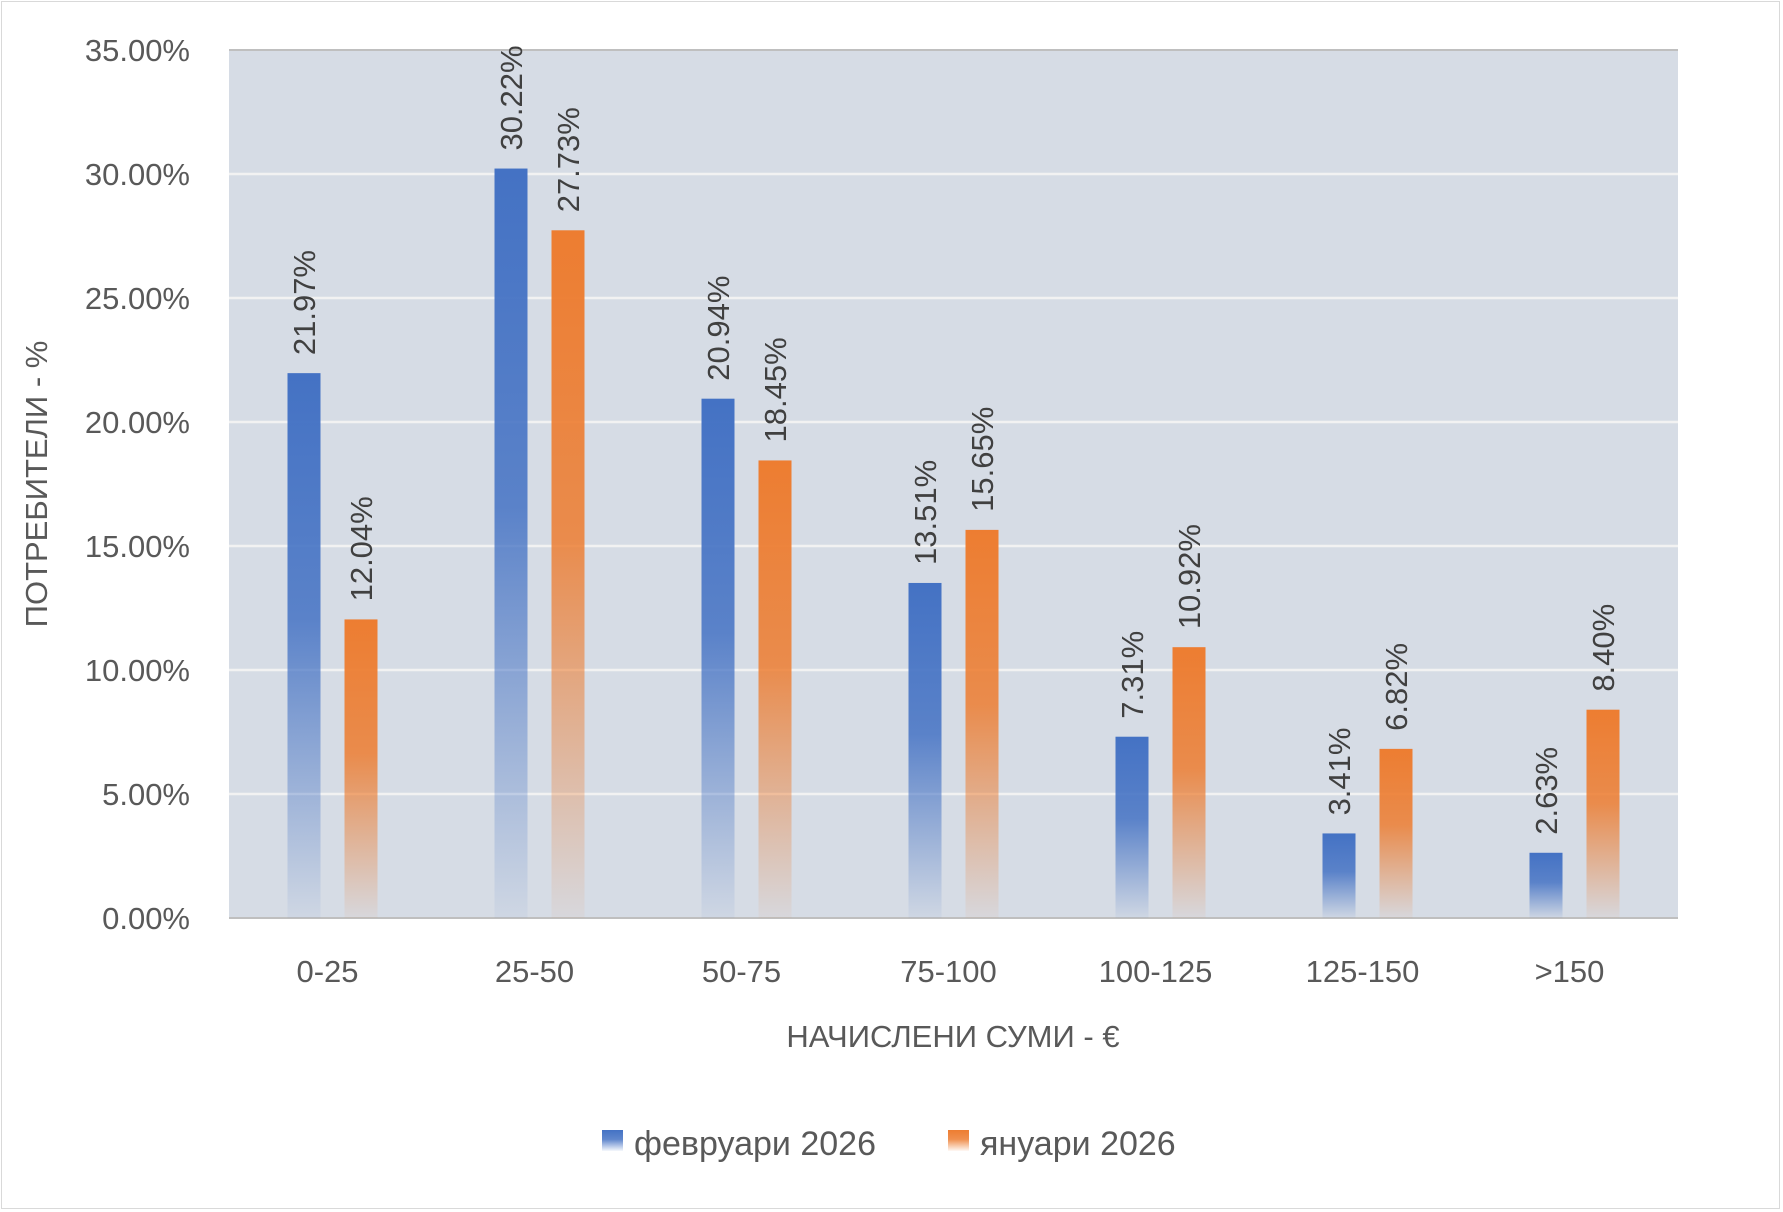 The width and height of the screenshot is (1783, 1212). Describe the element at coordinates (1396, 687) in the screenshot. I see `data-label: 6.82%` at that location.